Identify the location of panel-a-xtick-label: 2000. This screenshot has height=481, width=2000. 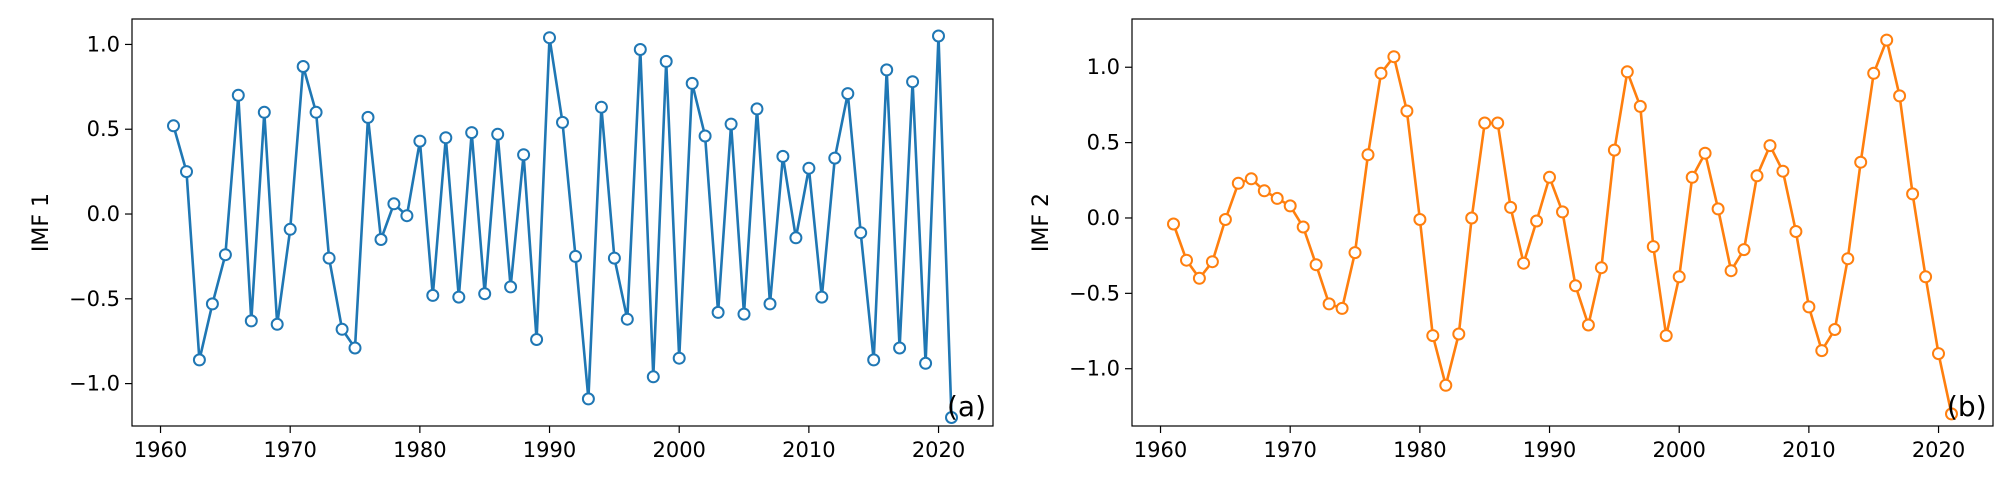
(678, 450).